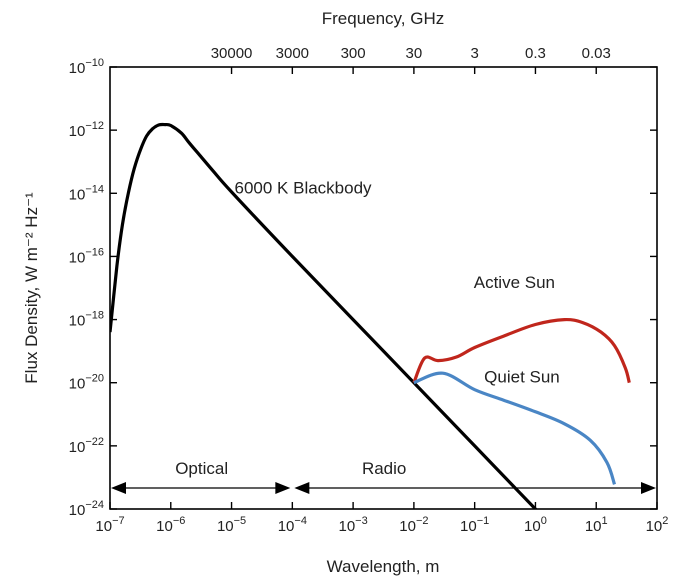  Describe the element at coordinates (232, 53) in the screenshot. I see `top-tick-label: 30000` at that location.